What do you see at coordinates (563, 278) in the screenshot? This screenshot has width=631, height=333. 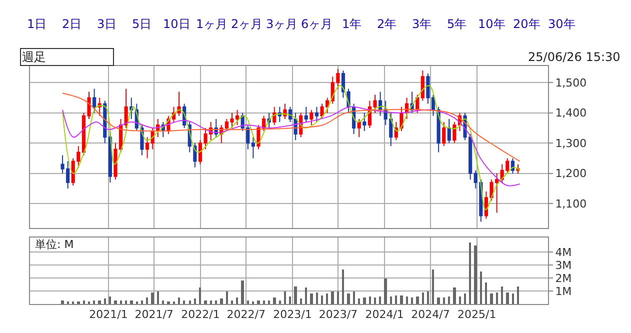 I see `y-tick-label: 2M` at bounding box center [563, 278].